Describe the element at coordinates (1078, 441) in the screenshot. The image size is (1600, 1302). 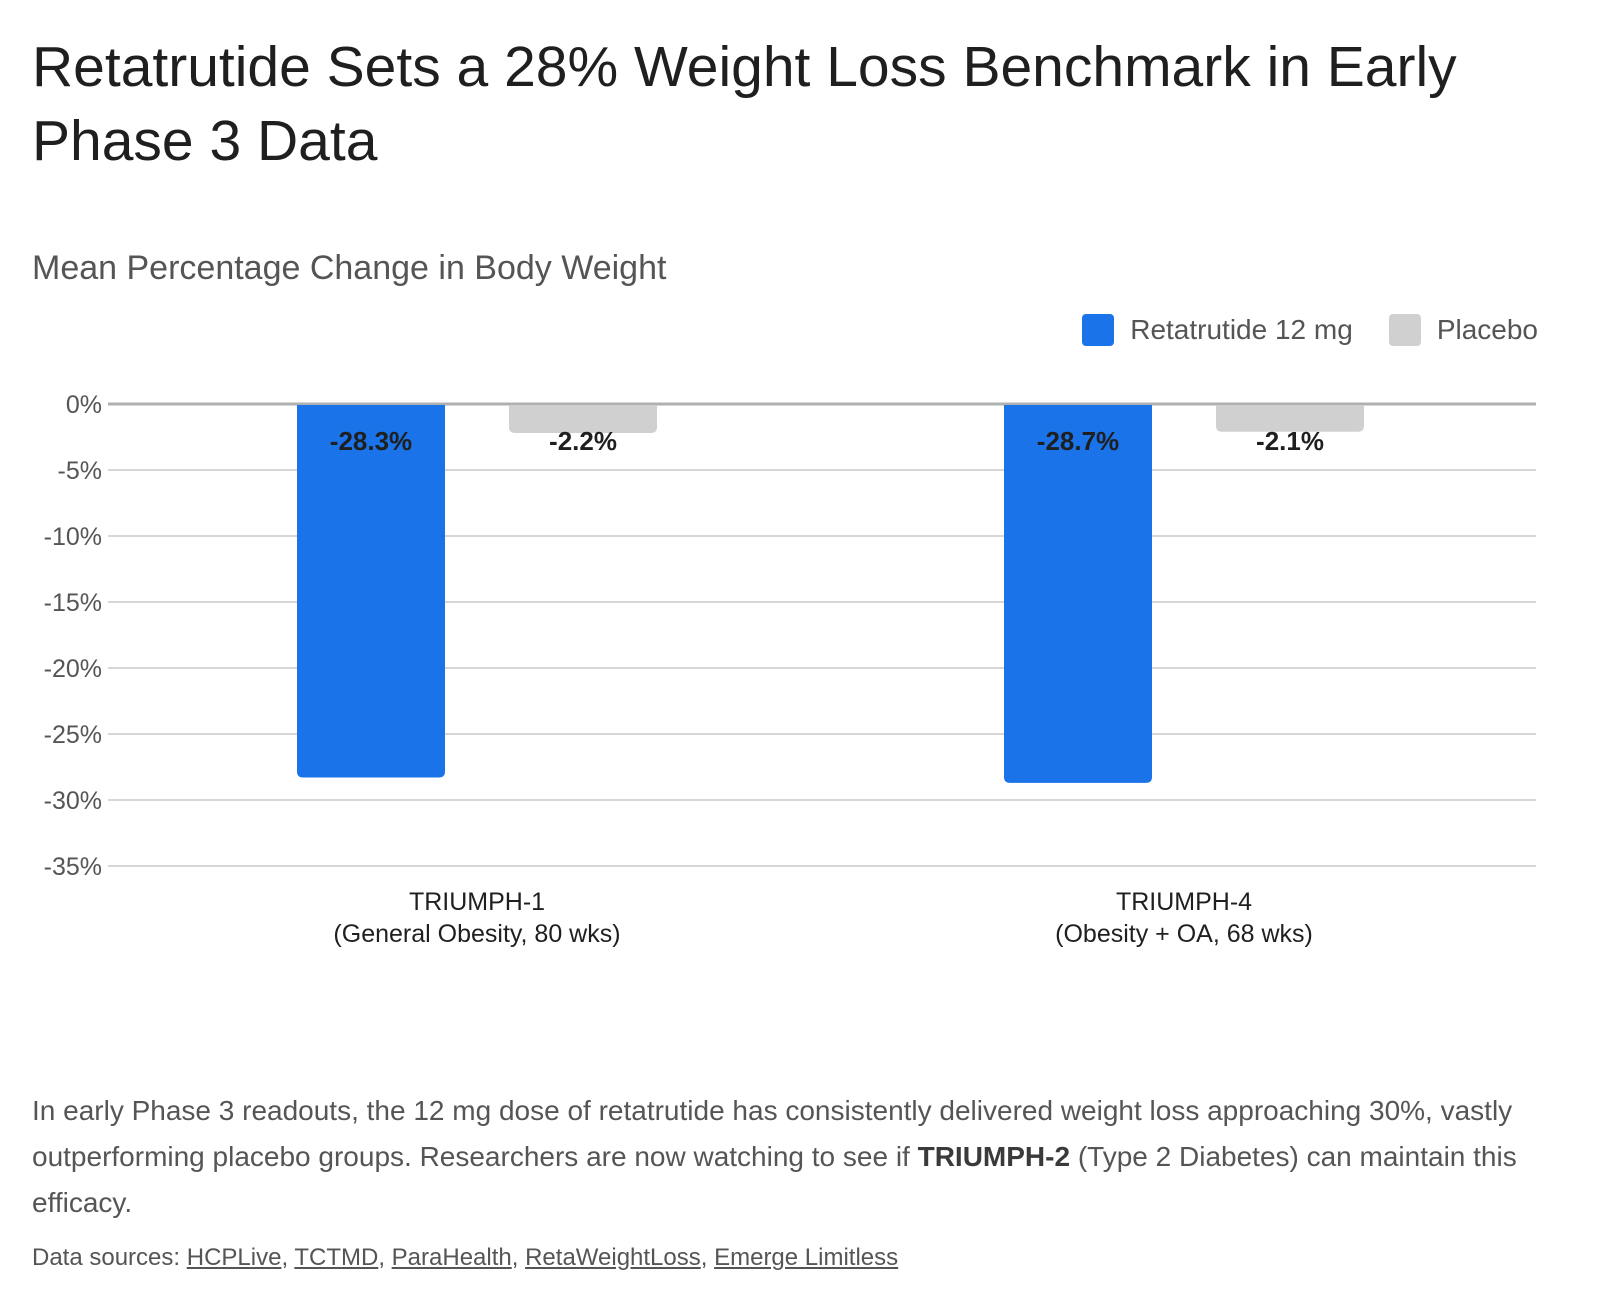
I see `bar-value-label: -28.7%` at that location.